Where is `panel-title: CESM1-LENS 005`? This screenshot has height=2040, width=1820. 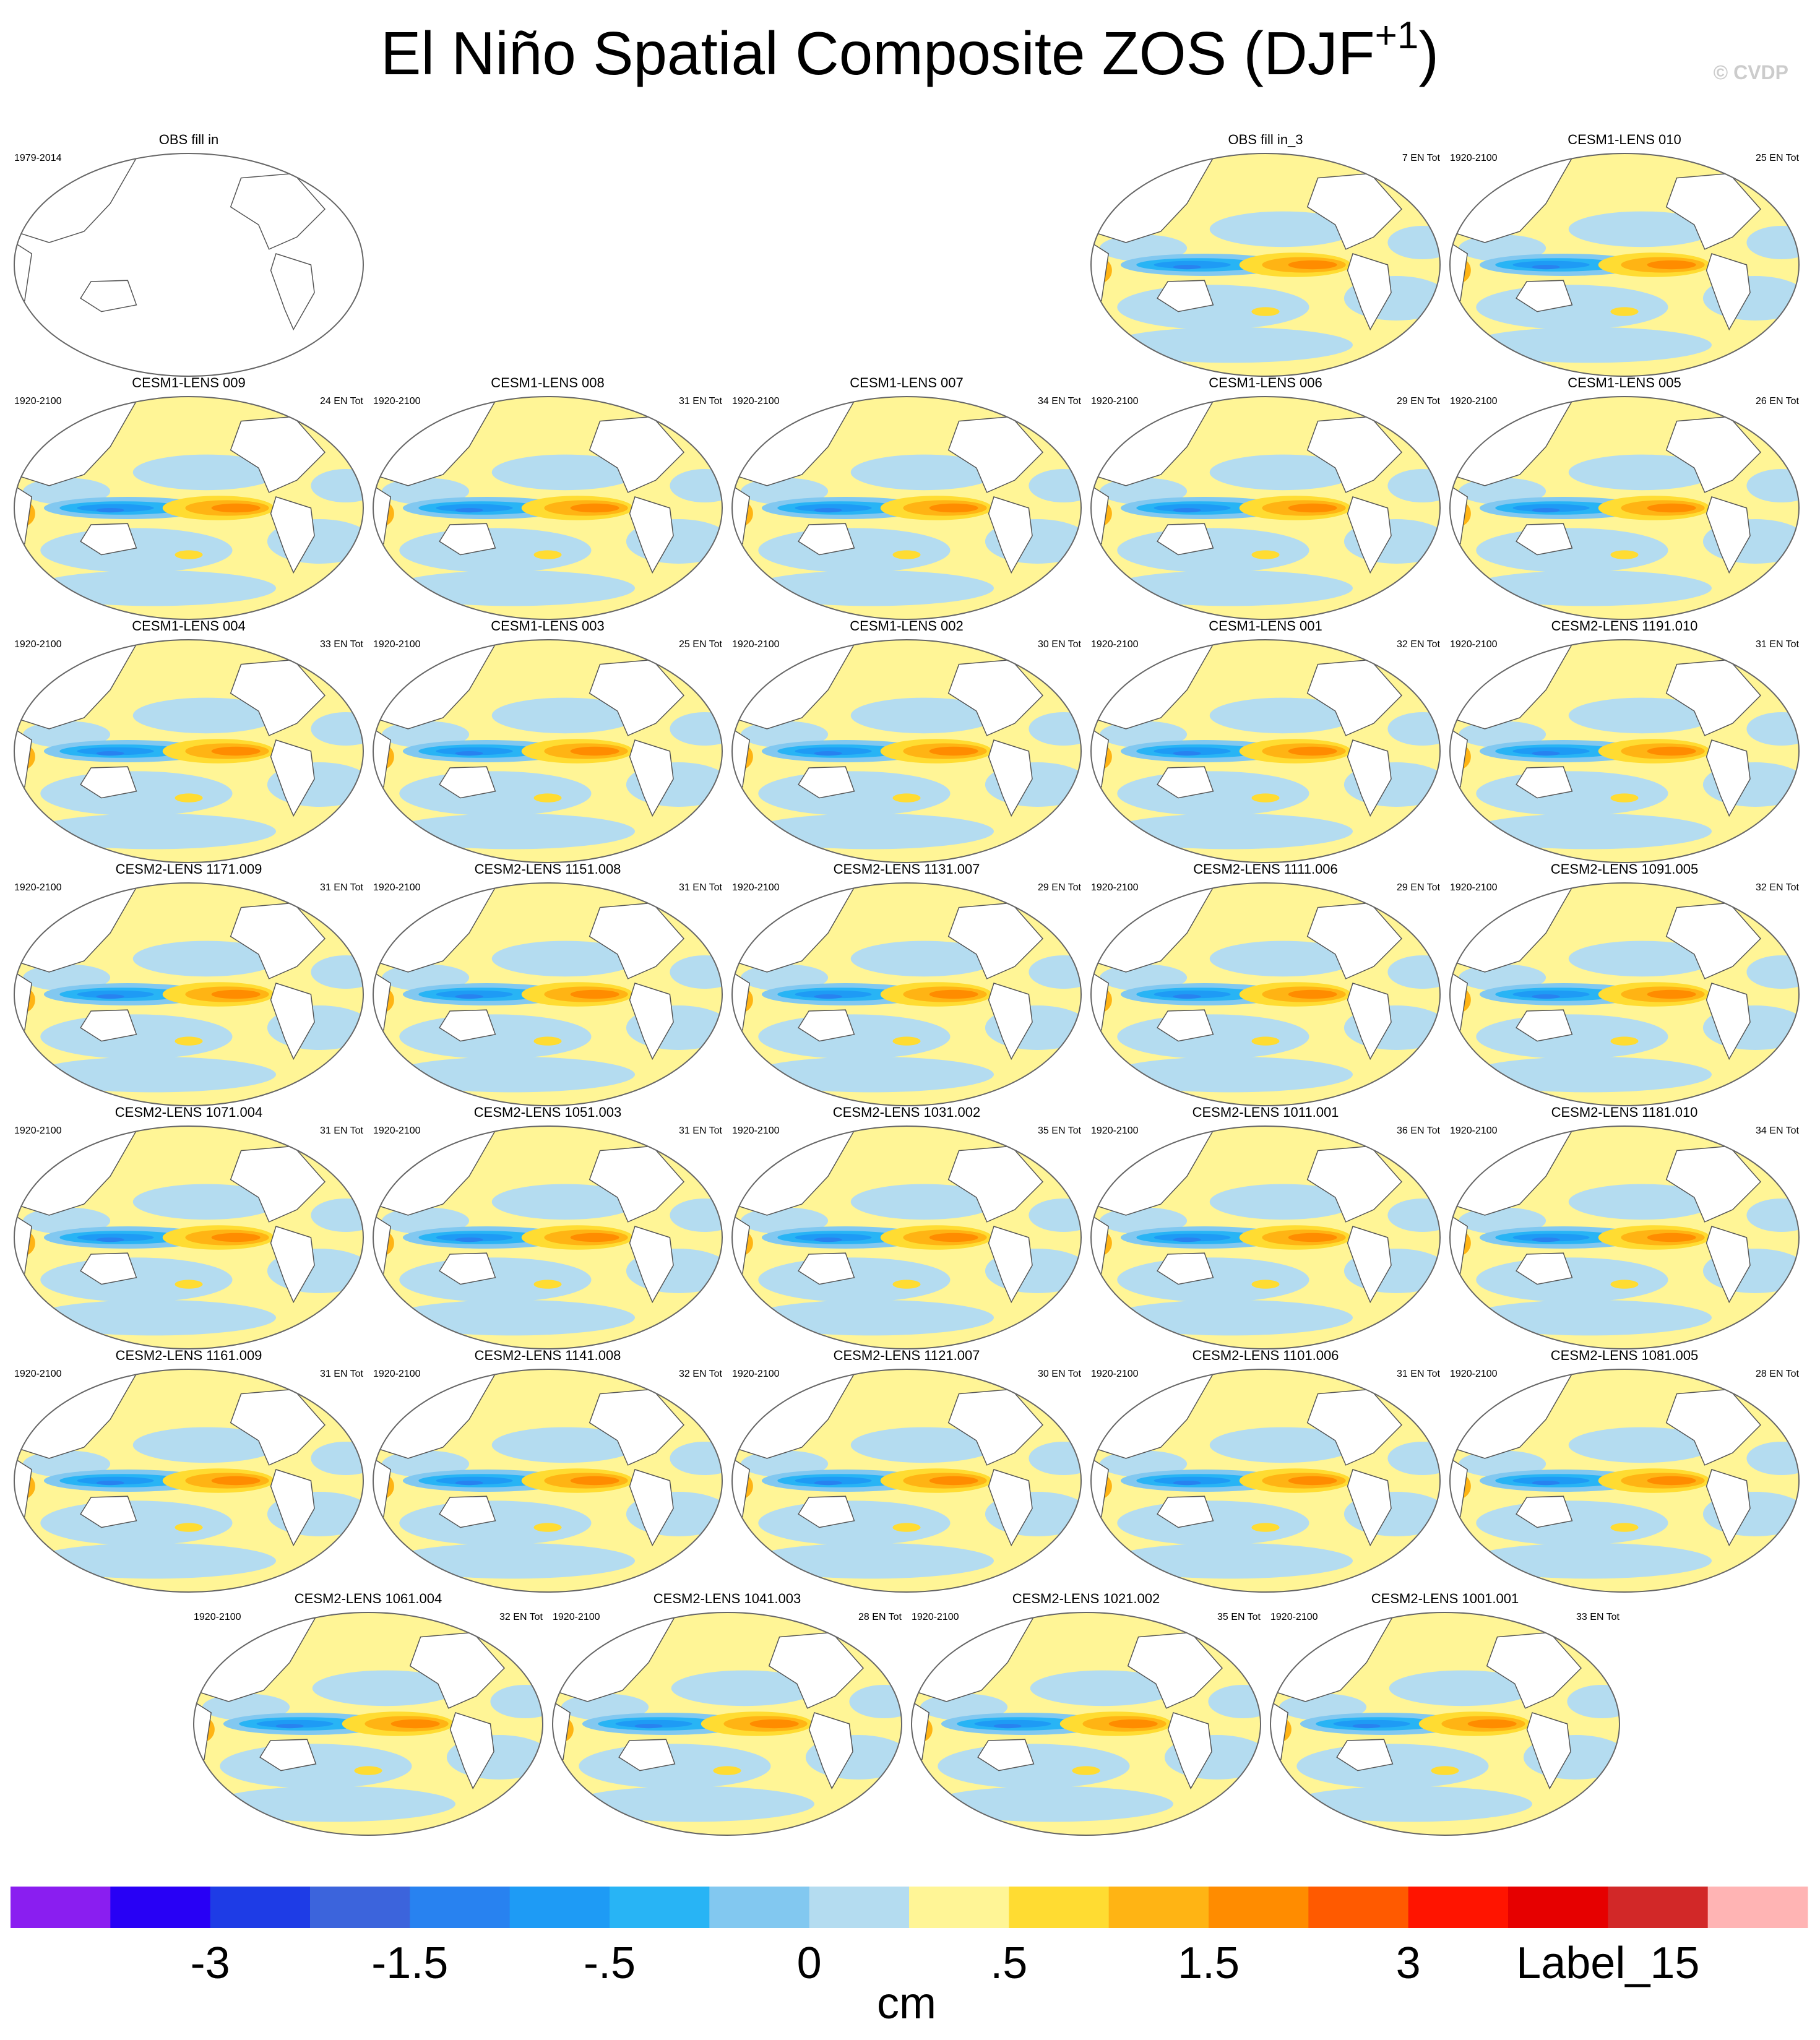 panel-title: CESM1-LENS 005 is located at coordinates (1624, 382).